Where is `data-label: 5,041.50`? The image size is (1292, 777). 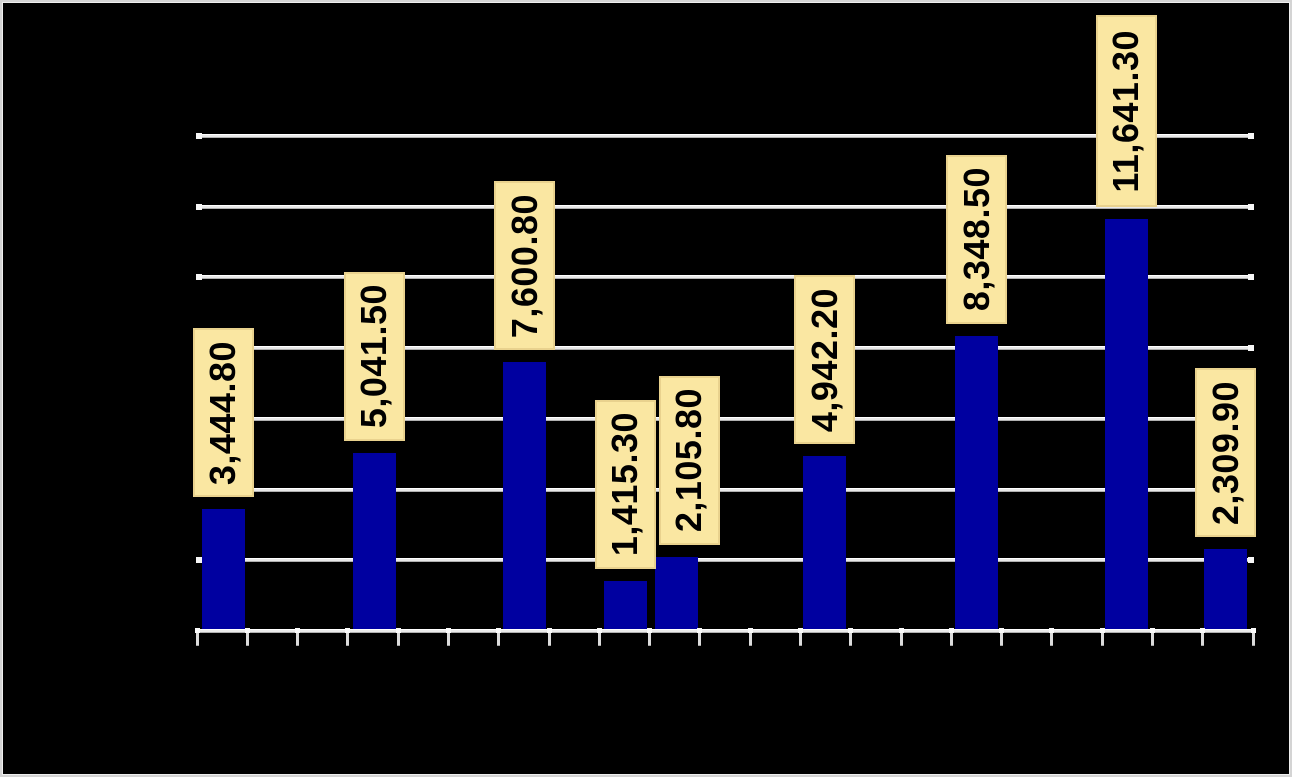
data-label: 5,041.50 is located at coordinates (374, 356).